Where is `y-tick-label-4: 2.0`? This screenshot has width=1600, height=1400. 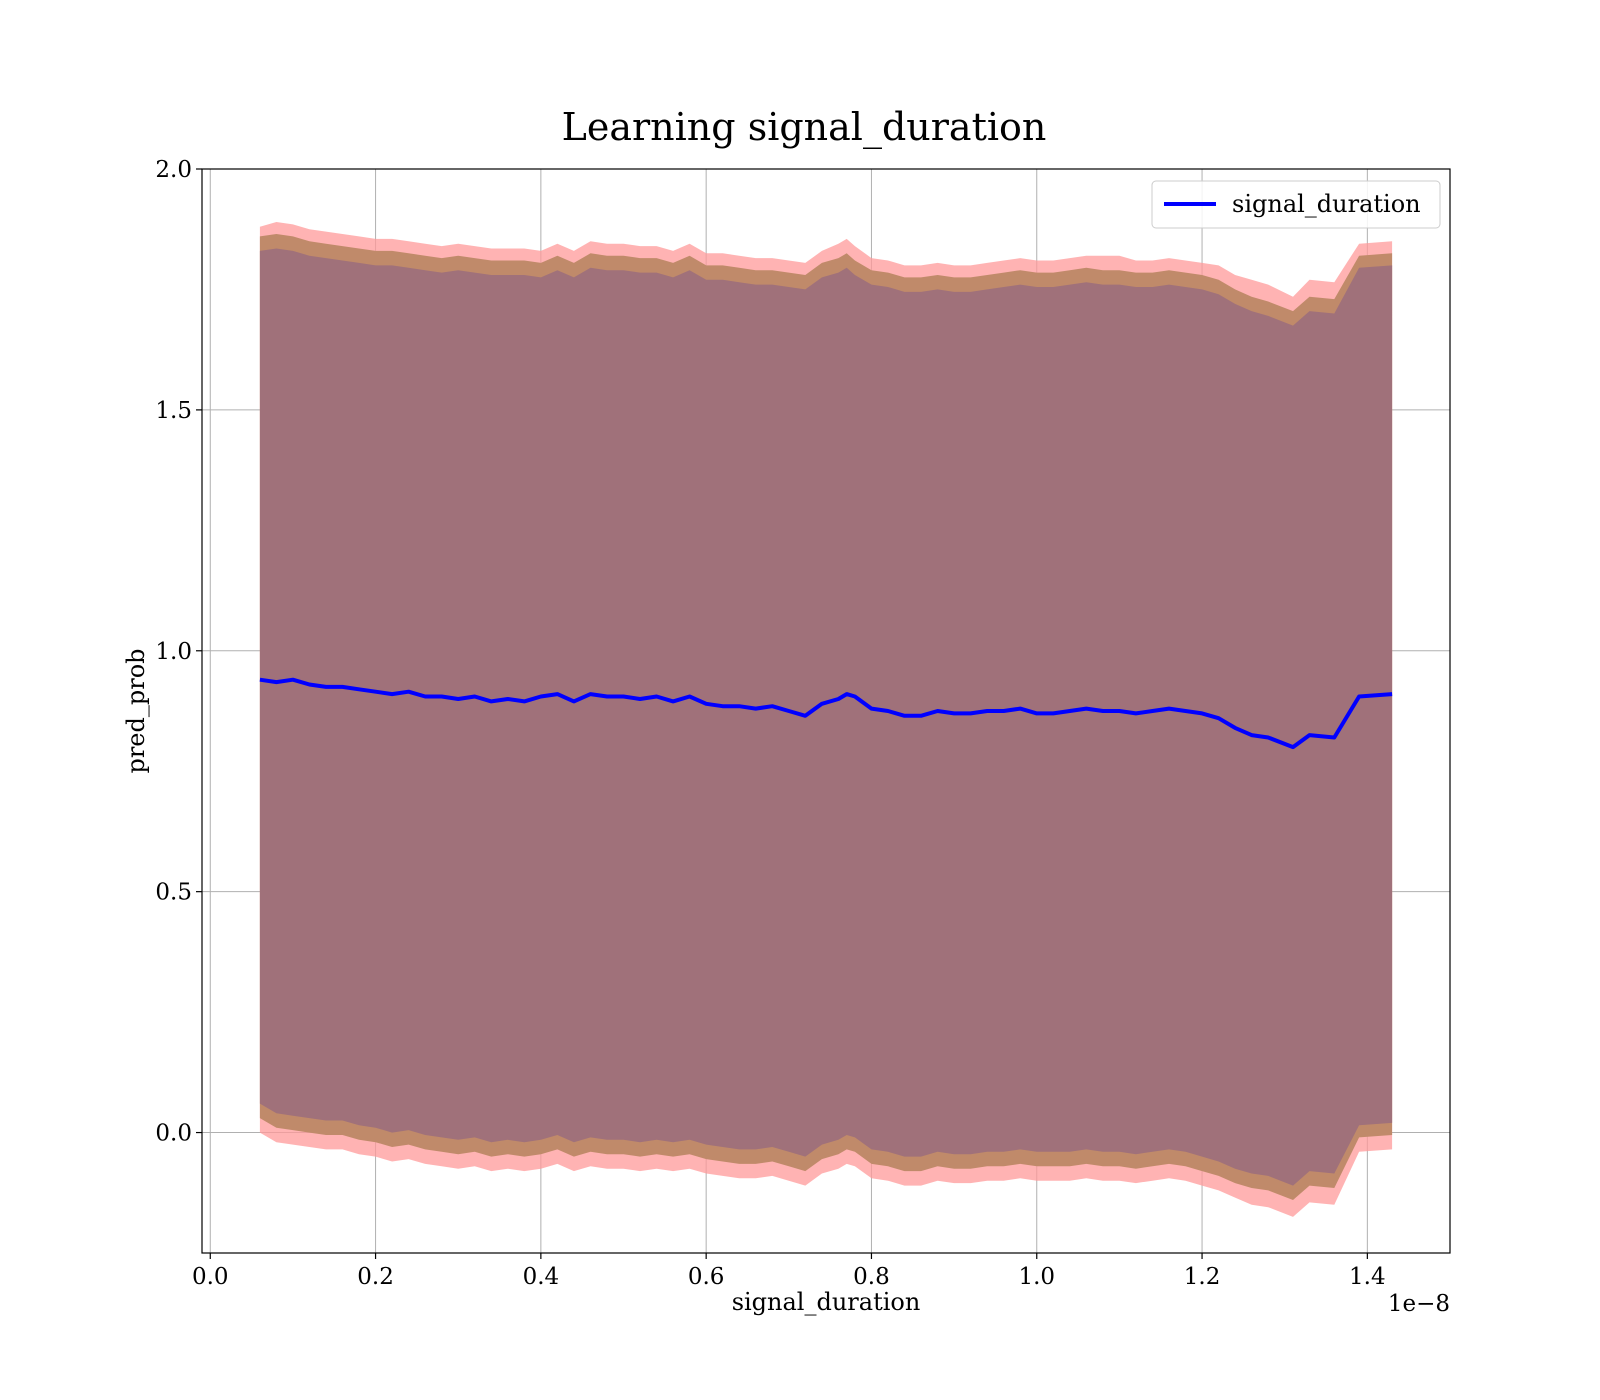 y-tick-label-4: 2.0 is located at coordinates (173, 170).